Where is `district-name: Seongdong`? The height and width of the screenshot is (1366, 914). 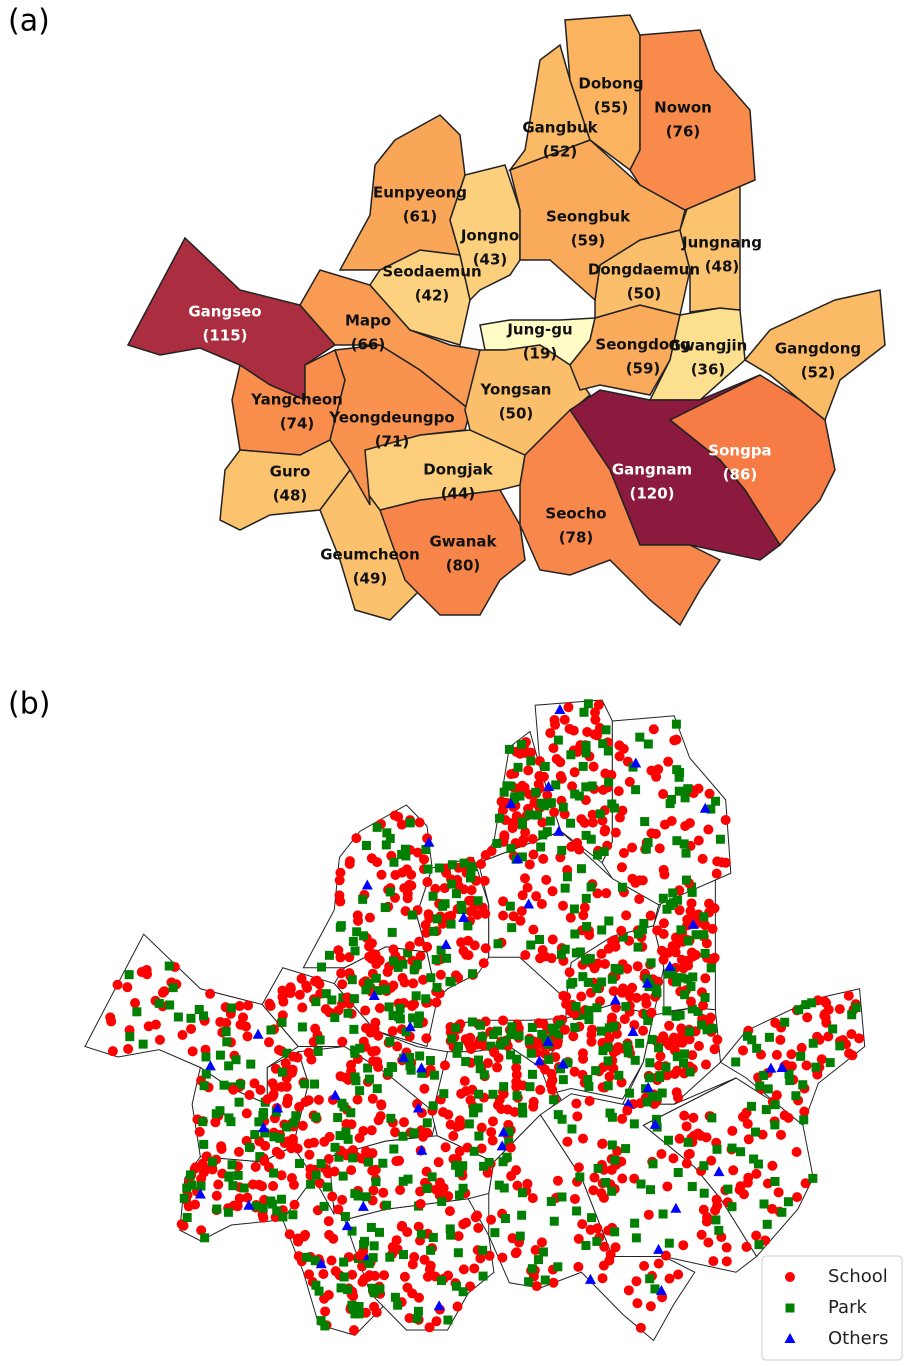
district-name: Seongdong is located at coordinates (642, 345).